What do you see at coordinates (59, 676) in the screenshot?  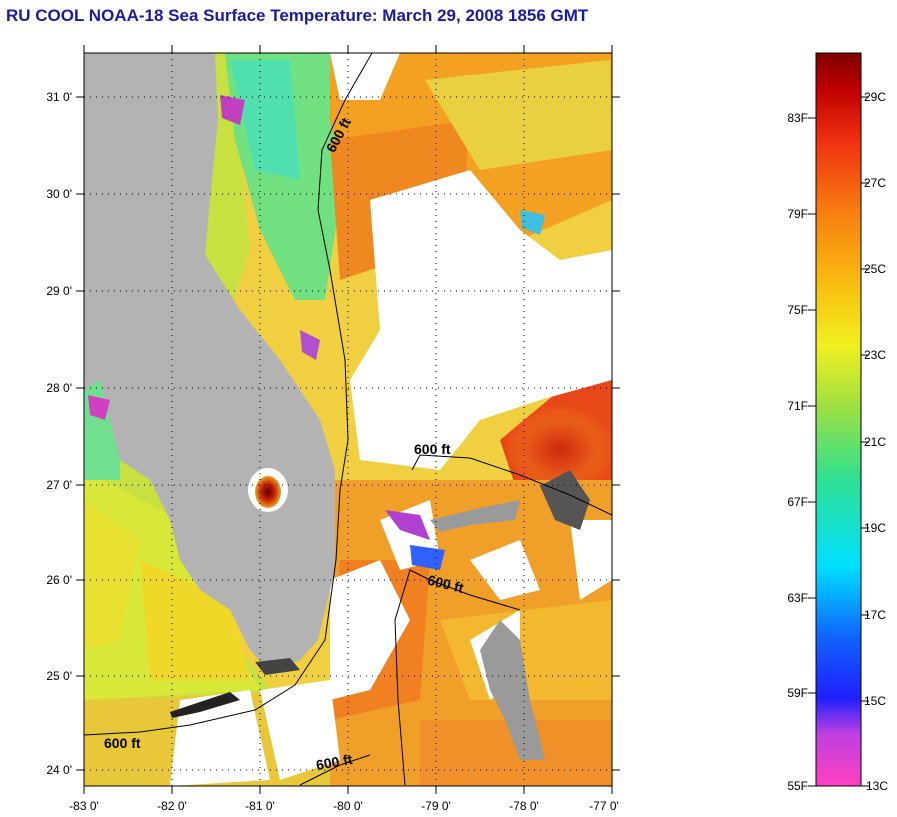 I see `lat-label-25: 25 0'` at bounding box center [59, 676].